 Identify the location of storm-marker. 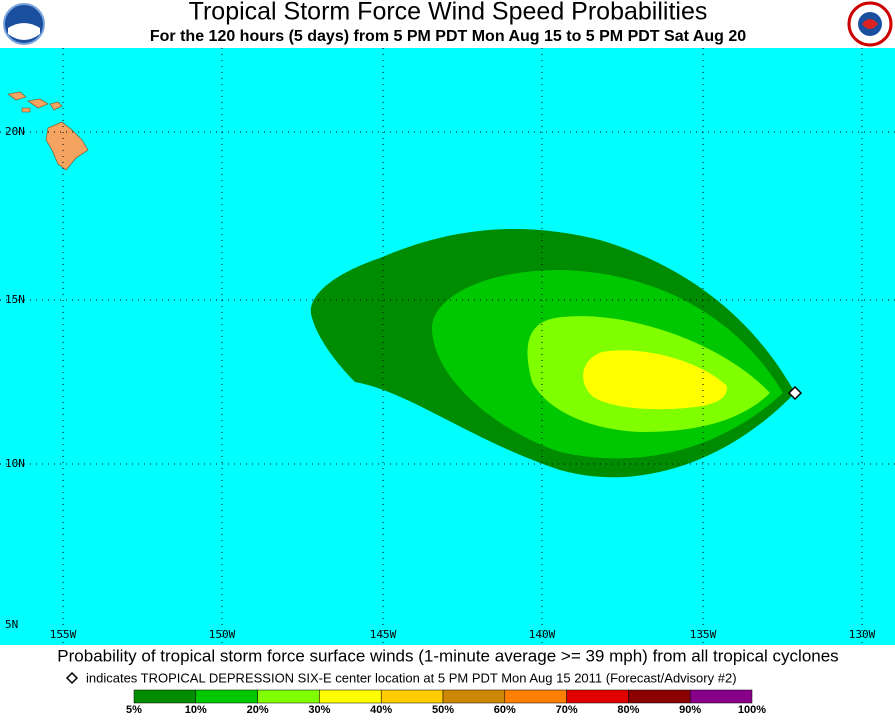
(795, 393).